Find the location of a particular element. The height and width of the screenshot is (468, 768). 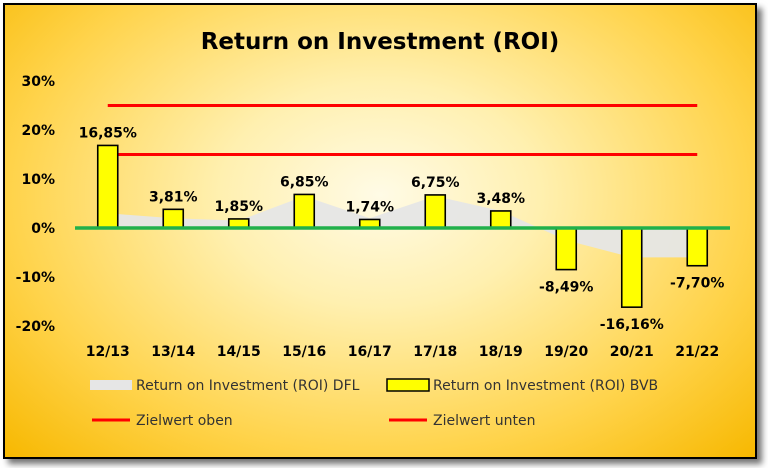

y-tick-label: -10% is located at coordinates (35, 278).